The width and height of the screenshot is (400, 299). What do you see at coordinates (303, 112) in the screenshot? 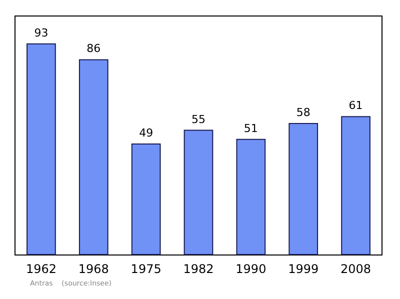
I see `data-label: 58` at bounding box center [303, 112].